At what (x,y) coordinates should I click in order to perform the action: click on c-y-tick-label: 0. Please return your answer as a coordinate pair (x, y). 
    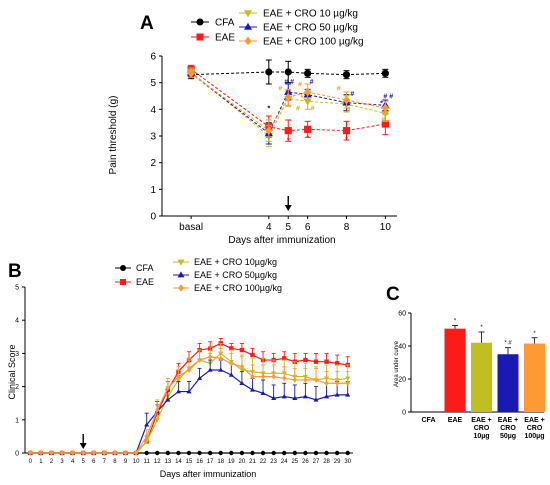
    Looking at the image, I should click on (404, 413).